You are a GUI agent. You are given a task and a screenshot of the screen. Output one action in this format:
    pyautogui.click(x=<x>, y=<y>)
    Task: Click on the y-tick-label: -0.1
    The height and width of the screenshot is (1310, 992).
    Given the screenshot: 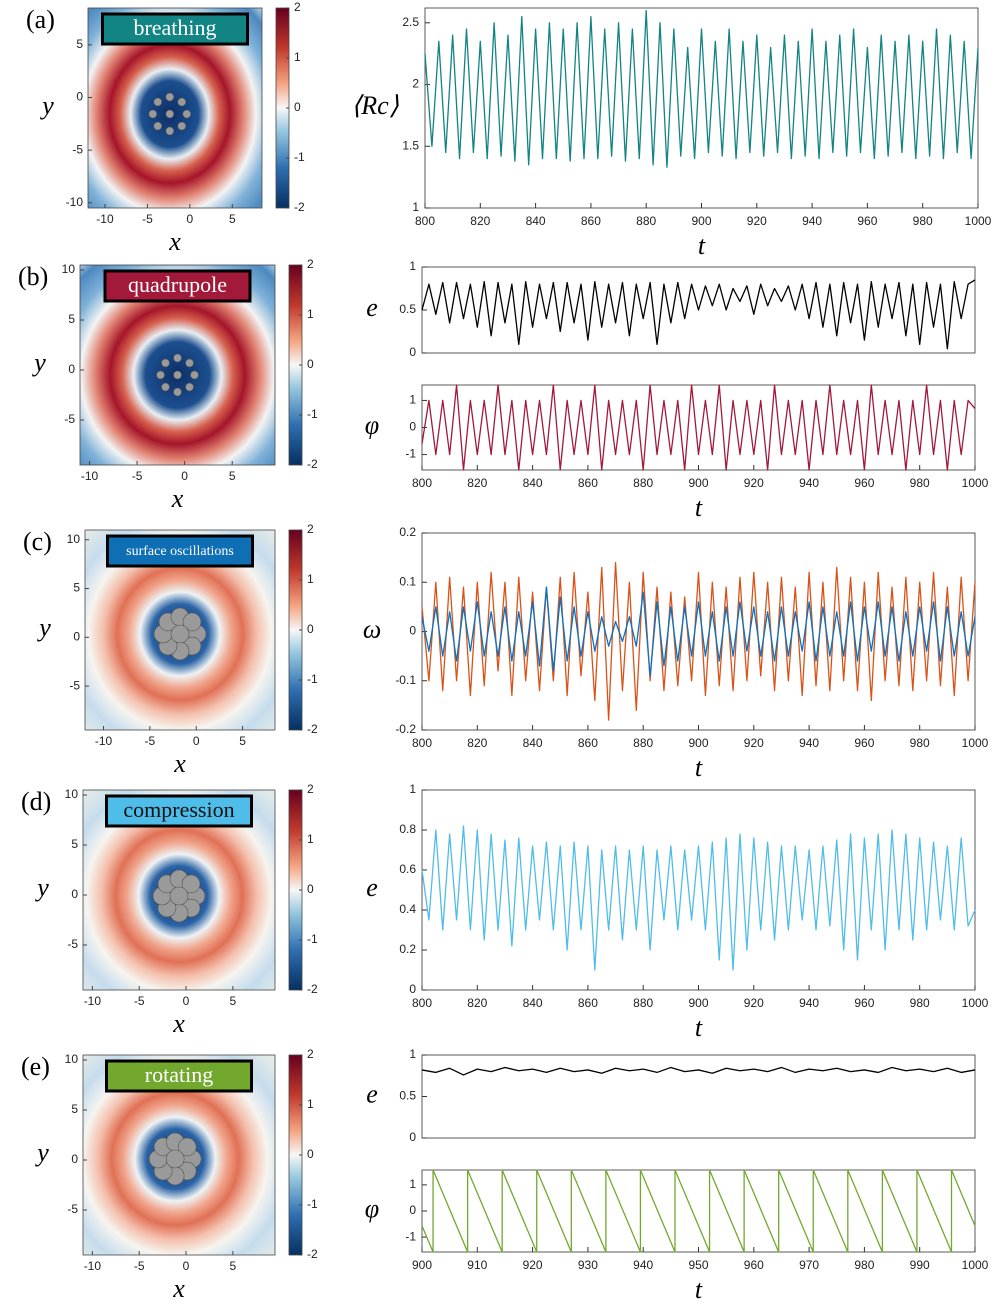 What is the action you would take?
    pyautogui.click(x=405, y=680)
    